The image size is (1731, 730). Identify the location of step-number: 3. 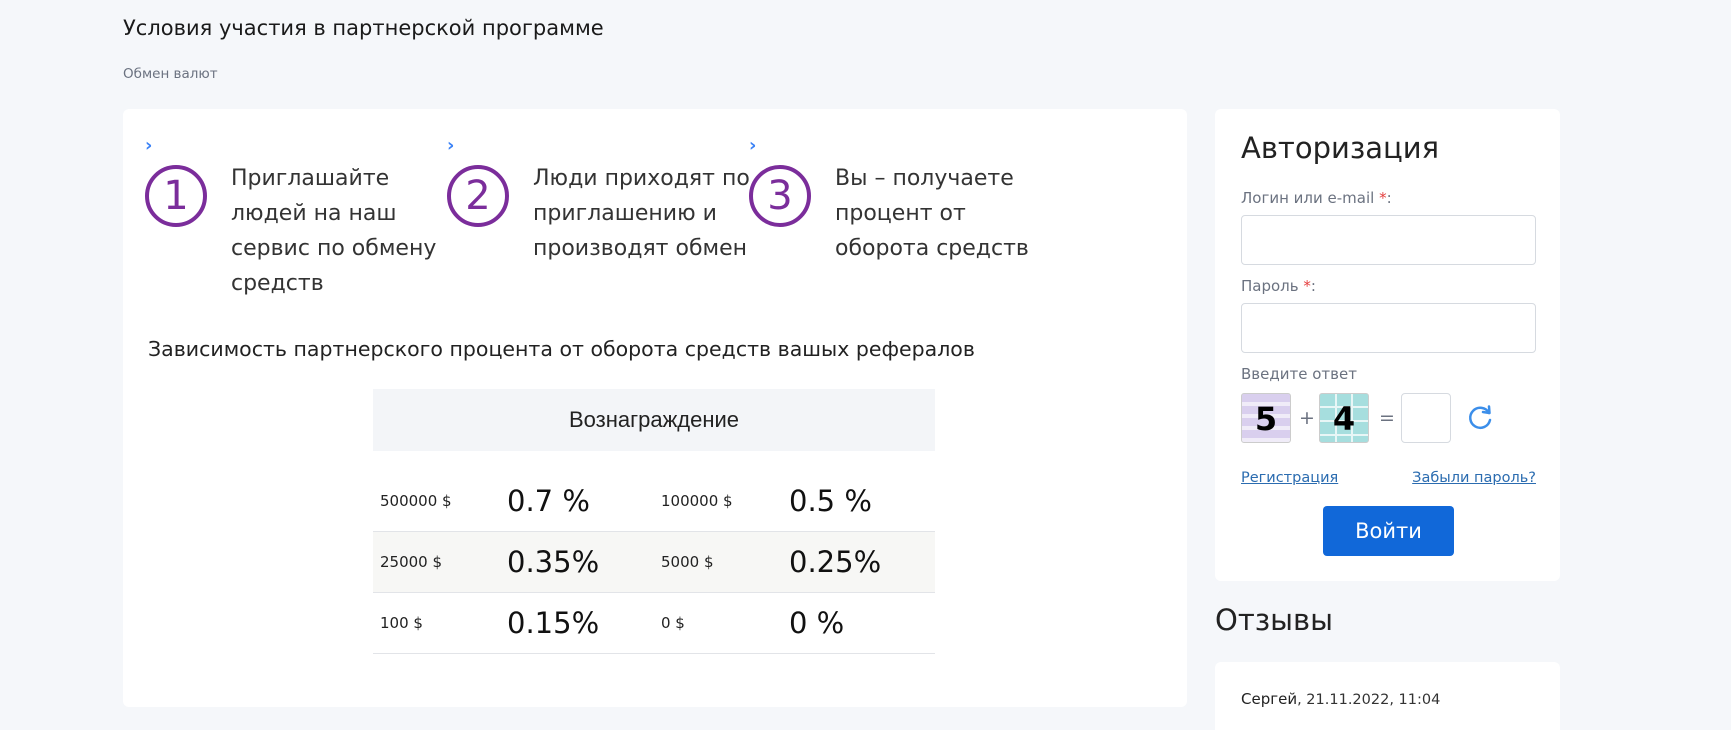
(780, 196).